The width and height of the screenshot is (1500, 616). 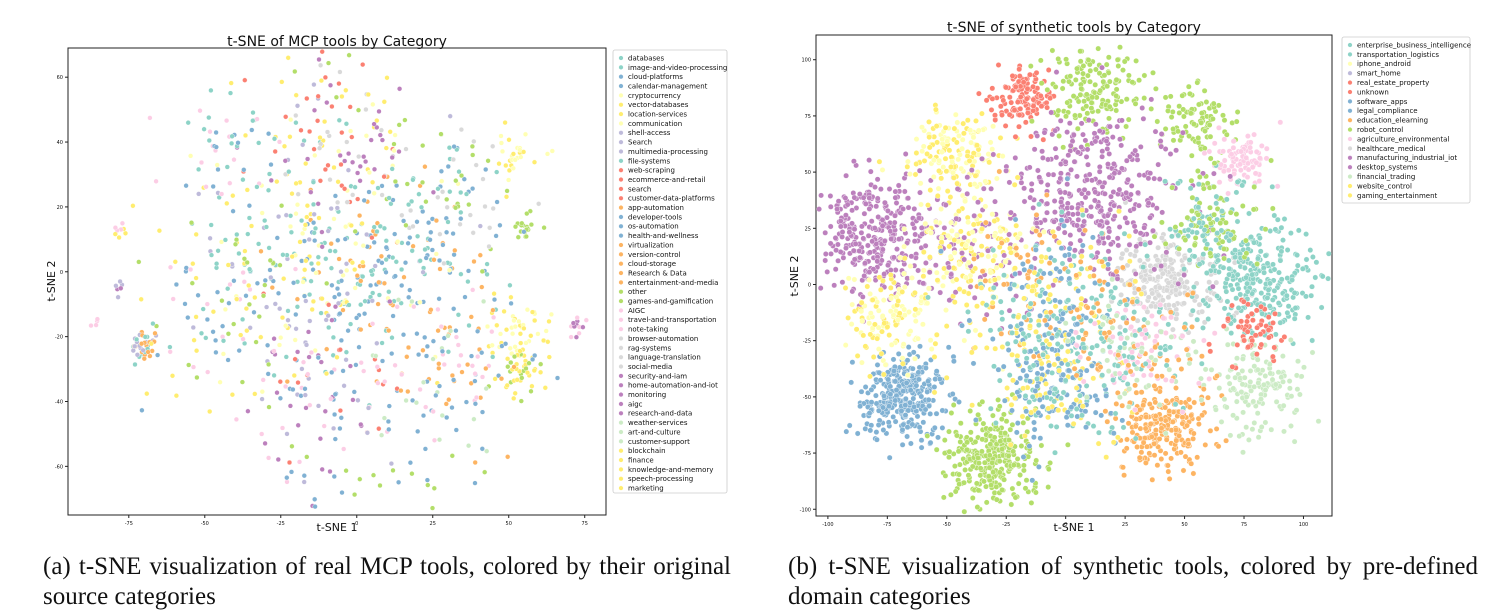 I want to click on legend-label: file-systems, so click(x=649, y=161).